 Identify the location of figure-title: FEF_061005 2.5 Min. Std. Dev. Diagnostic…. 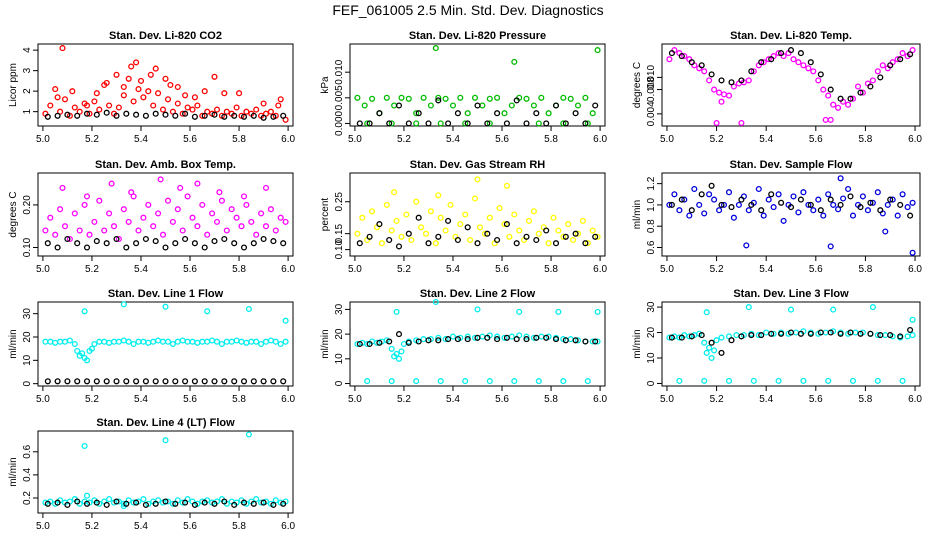
(468, 10).